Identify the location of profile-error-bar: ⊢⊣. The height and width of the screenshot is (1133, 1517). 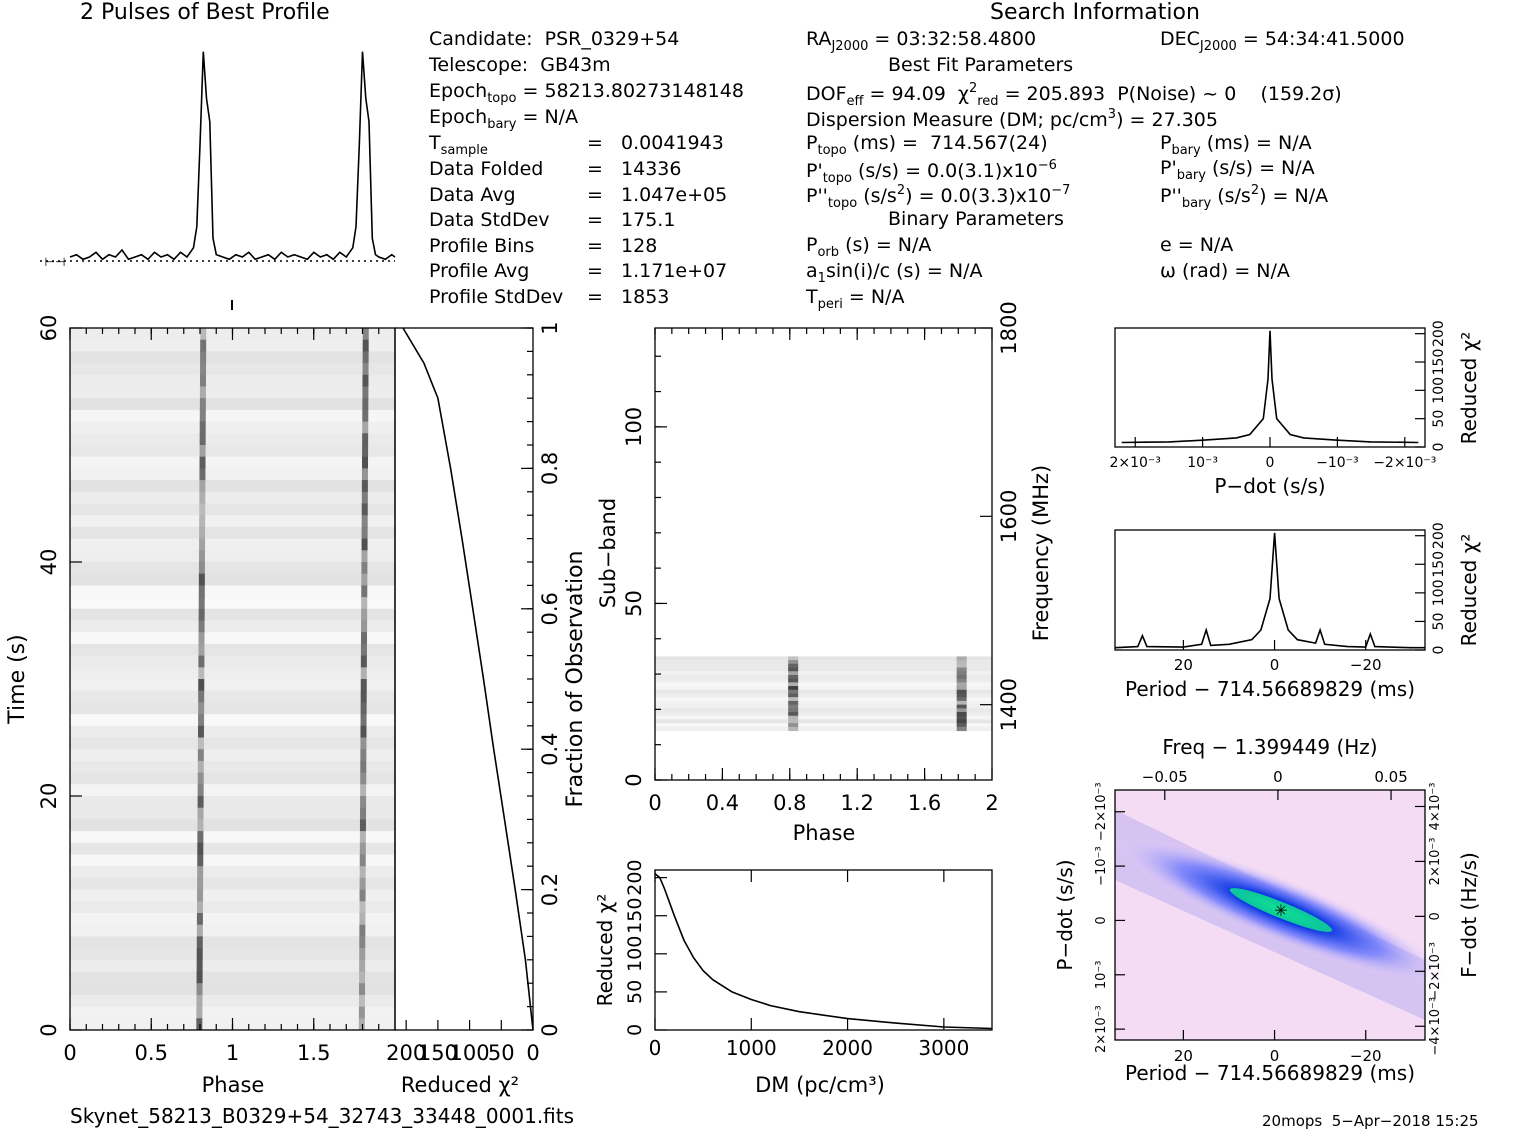
(55, 262).